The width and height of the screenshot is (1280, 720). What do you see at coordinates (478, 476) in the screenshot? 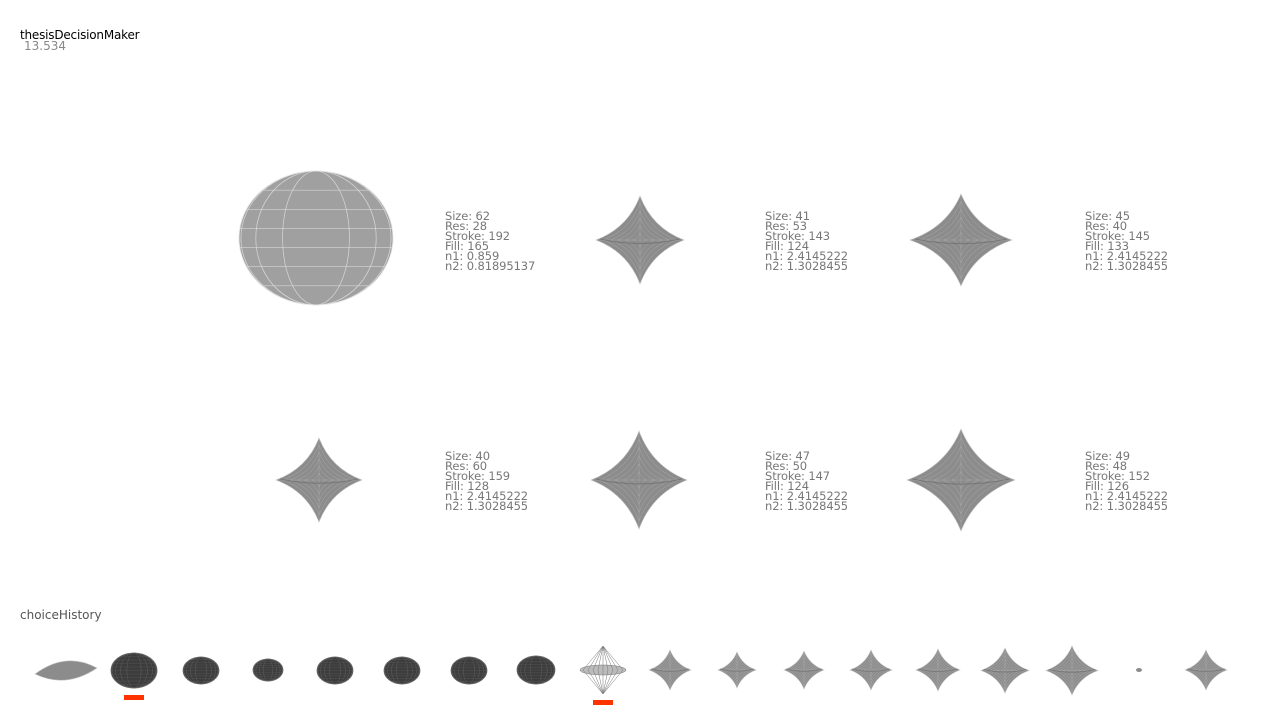
I see `stat-stroke: Stroke: 159` at bounding box center [478, 476].